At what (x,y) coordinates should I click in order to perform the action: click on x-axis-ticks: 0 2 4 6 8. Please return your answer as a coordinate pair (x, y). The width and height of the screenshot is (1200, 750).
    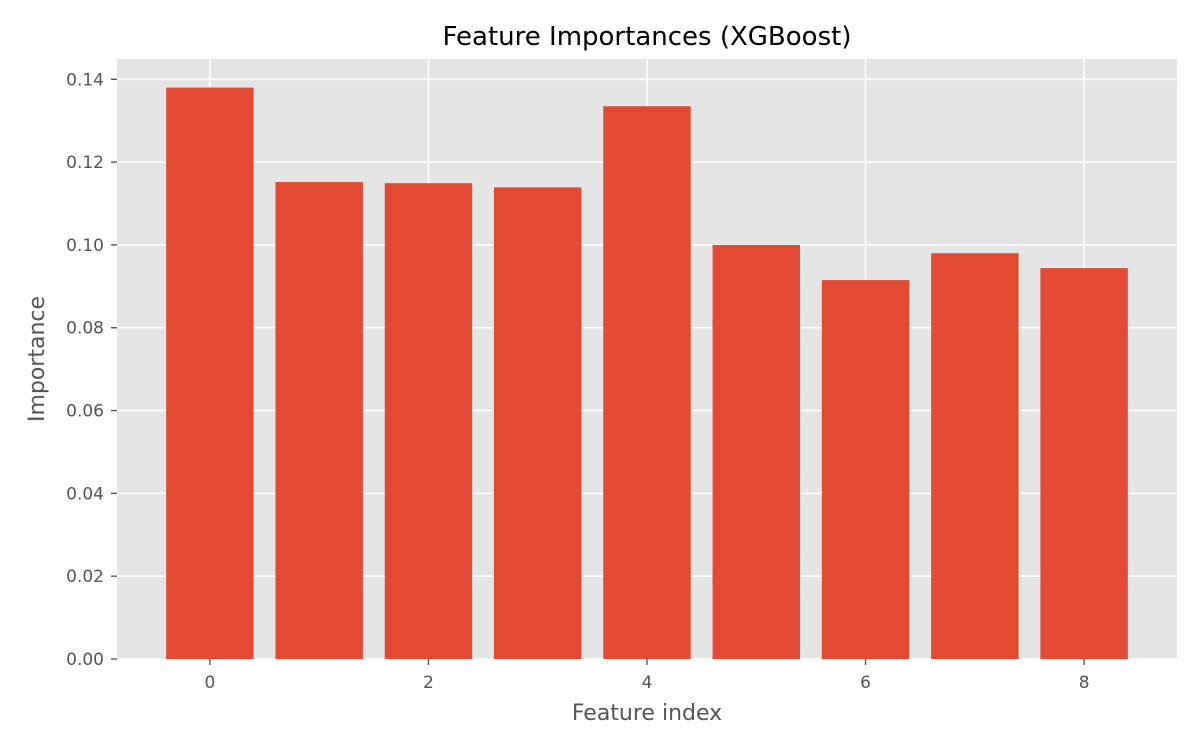
    Looking at the image, I should click on (647, 676).